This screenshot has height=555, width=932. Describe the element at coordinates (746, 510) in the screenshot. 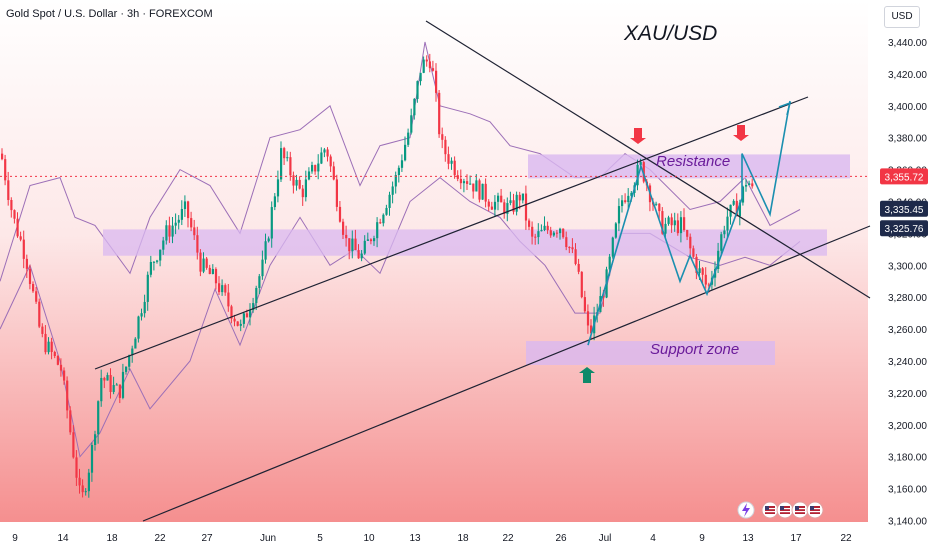

I see `lightning-glyph` at that location.